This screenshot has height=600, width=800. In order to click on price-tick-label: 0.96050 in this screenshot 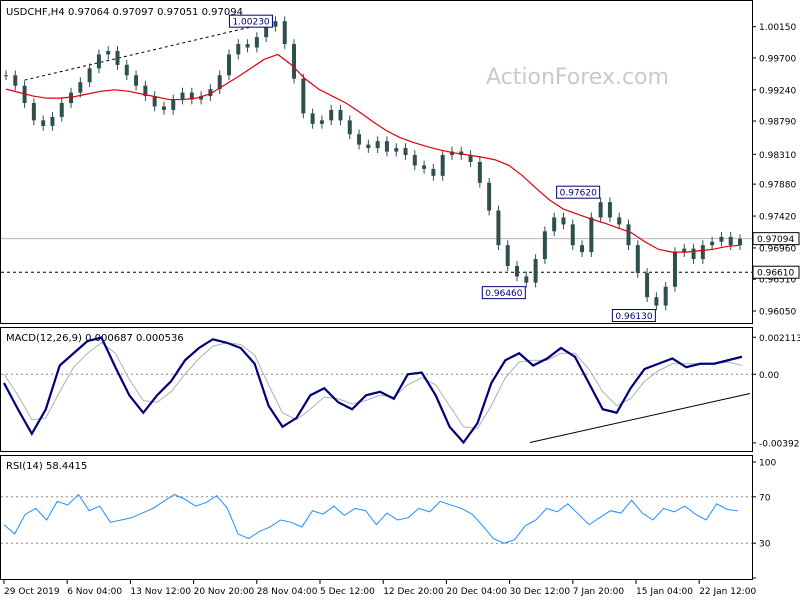, I will do `click(777, 313)`.